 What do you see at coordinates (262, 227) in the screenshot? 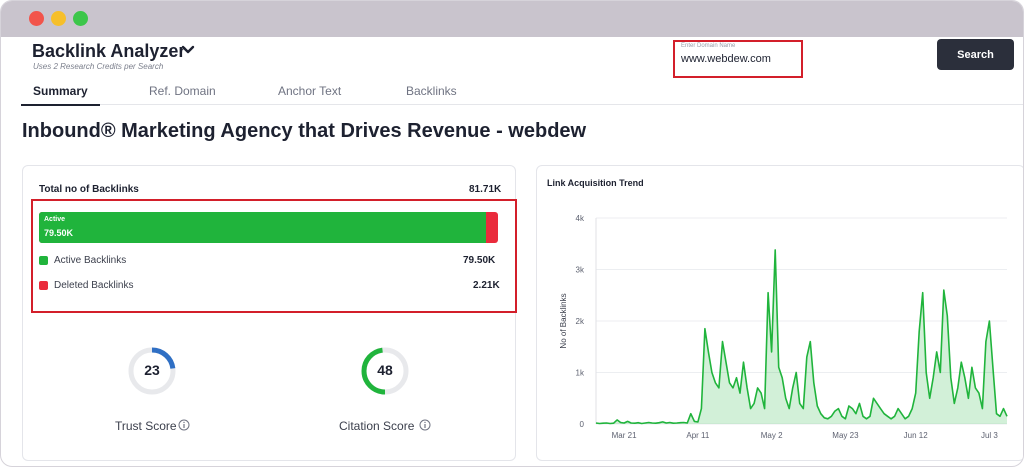
I see `active-bar-segment` at bounding box center [262, 227].